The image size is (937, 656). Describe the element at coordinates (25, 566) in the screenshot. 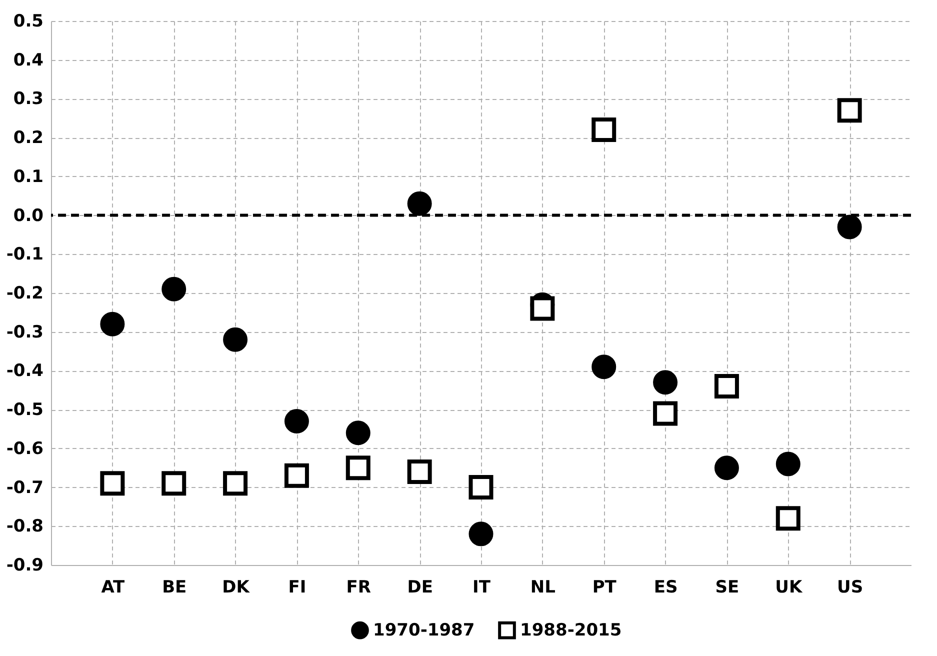

I see `y-tick-label: -0.9` at that location.